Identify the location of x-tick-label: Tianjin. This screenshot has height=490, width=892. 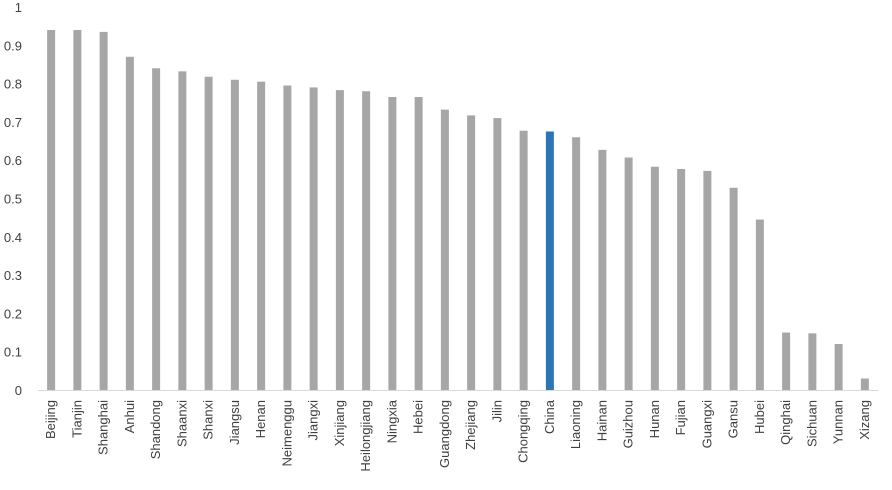
(76, 419).